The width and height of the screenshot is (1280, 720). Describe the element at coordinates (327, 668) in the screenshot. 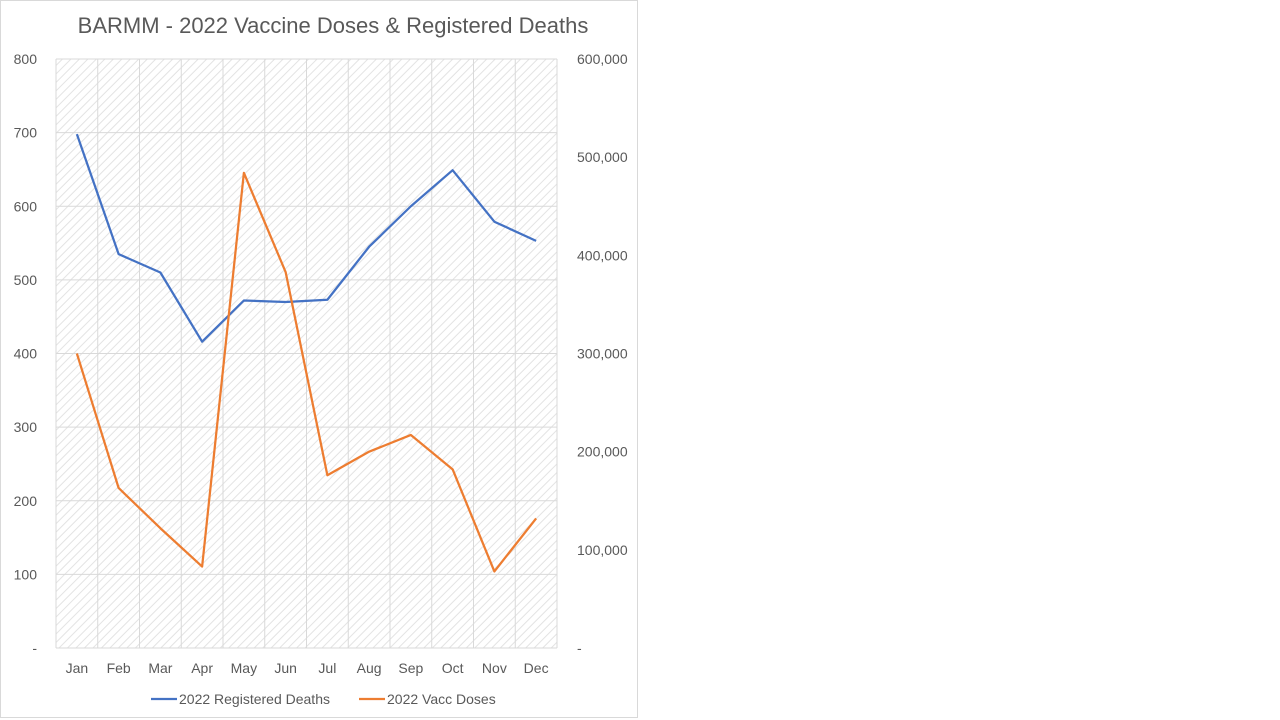

I see `x-tick-label: Jul` at that location.